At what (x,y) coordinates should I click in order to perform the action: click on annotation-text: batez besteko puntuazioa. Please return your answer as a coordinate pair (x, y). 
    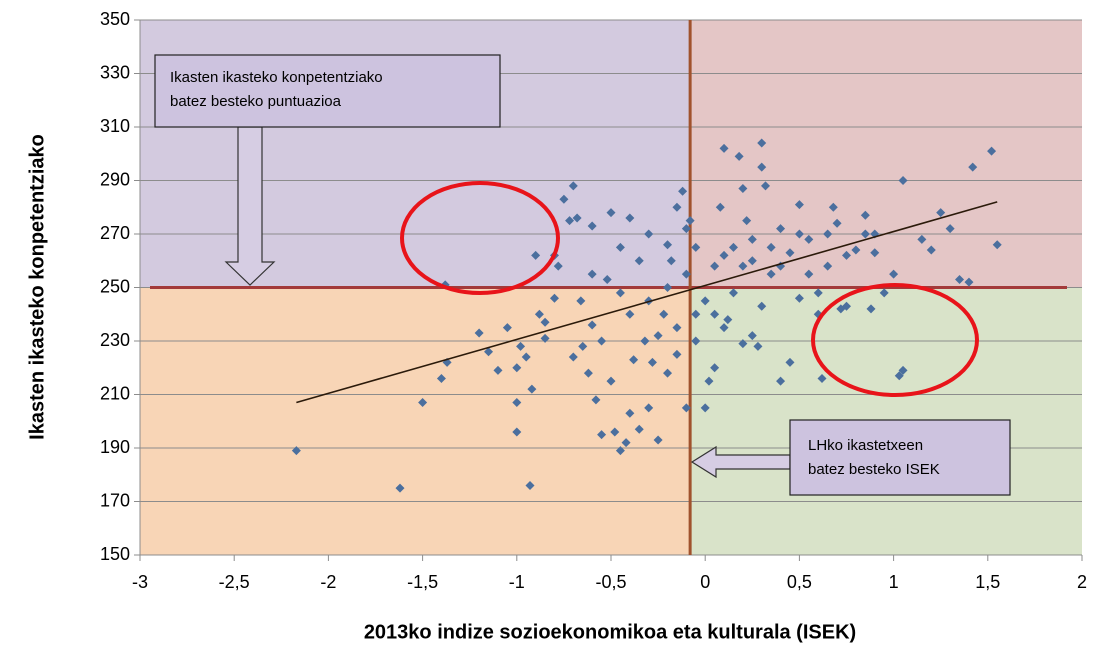
    Looking at the image, I should click on (256, 101).